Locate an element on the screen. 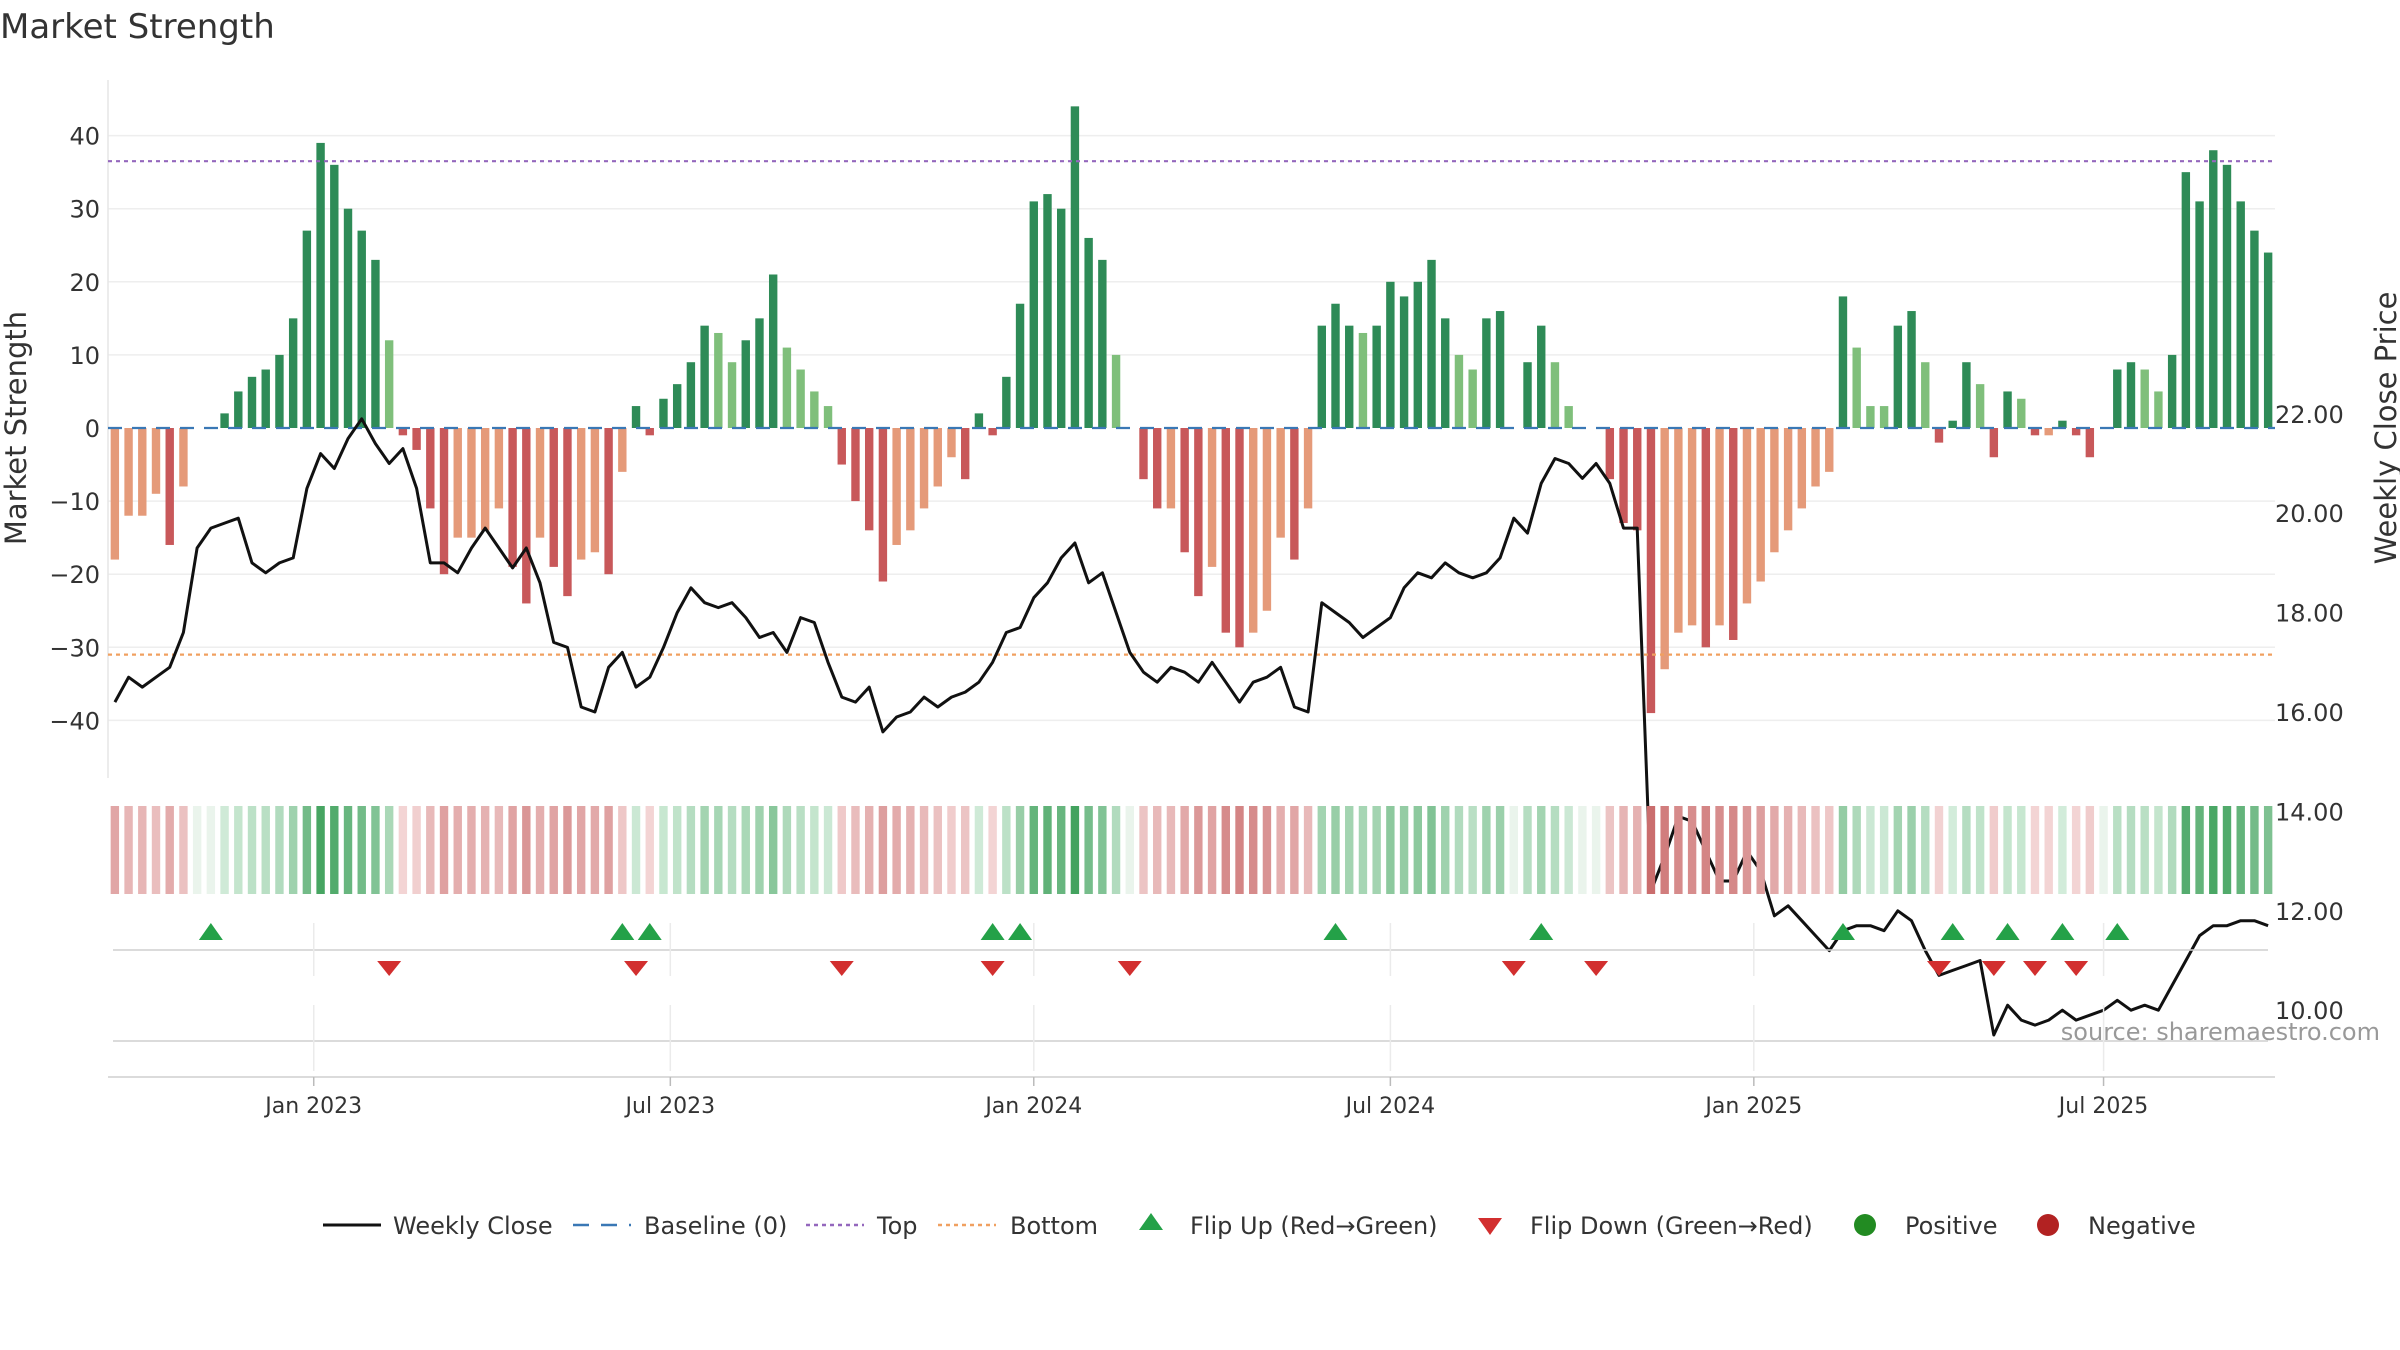  right-y-axis-ticks: 22.00 20.00 18.00 16.00 14.00 12.00 10.00 is located at coordinates (2309, 713).